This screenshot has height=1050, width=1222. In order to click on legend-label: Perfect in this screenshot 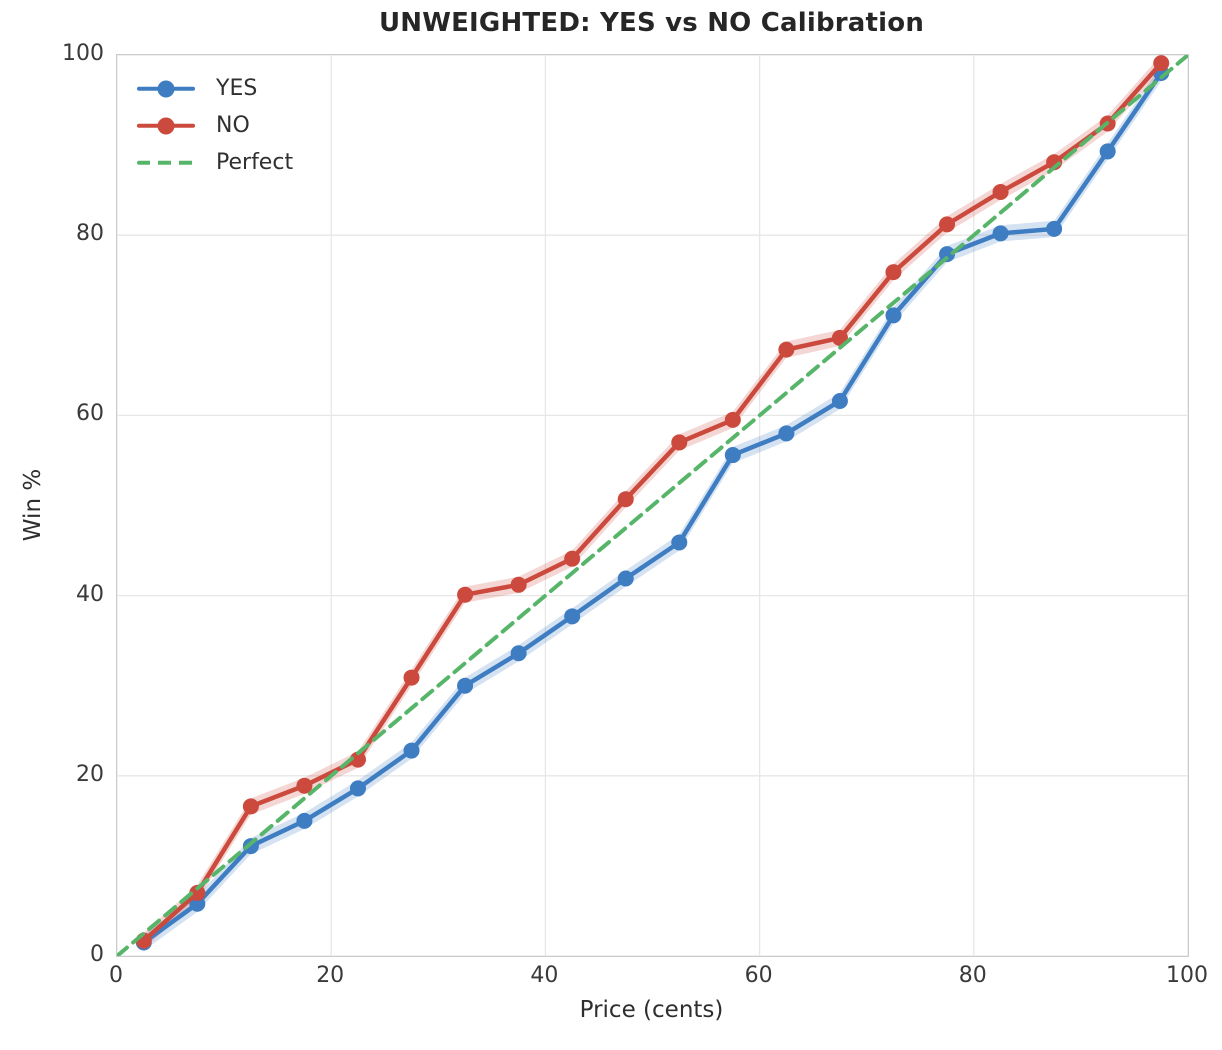, I will do `click(255, 162)`.